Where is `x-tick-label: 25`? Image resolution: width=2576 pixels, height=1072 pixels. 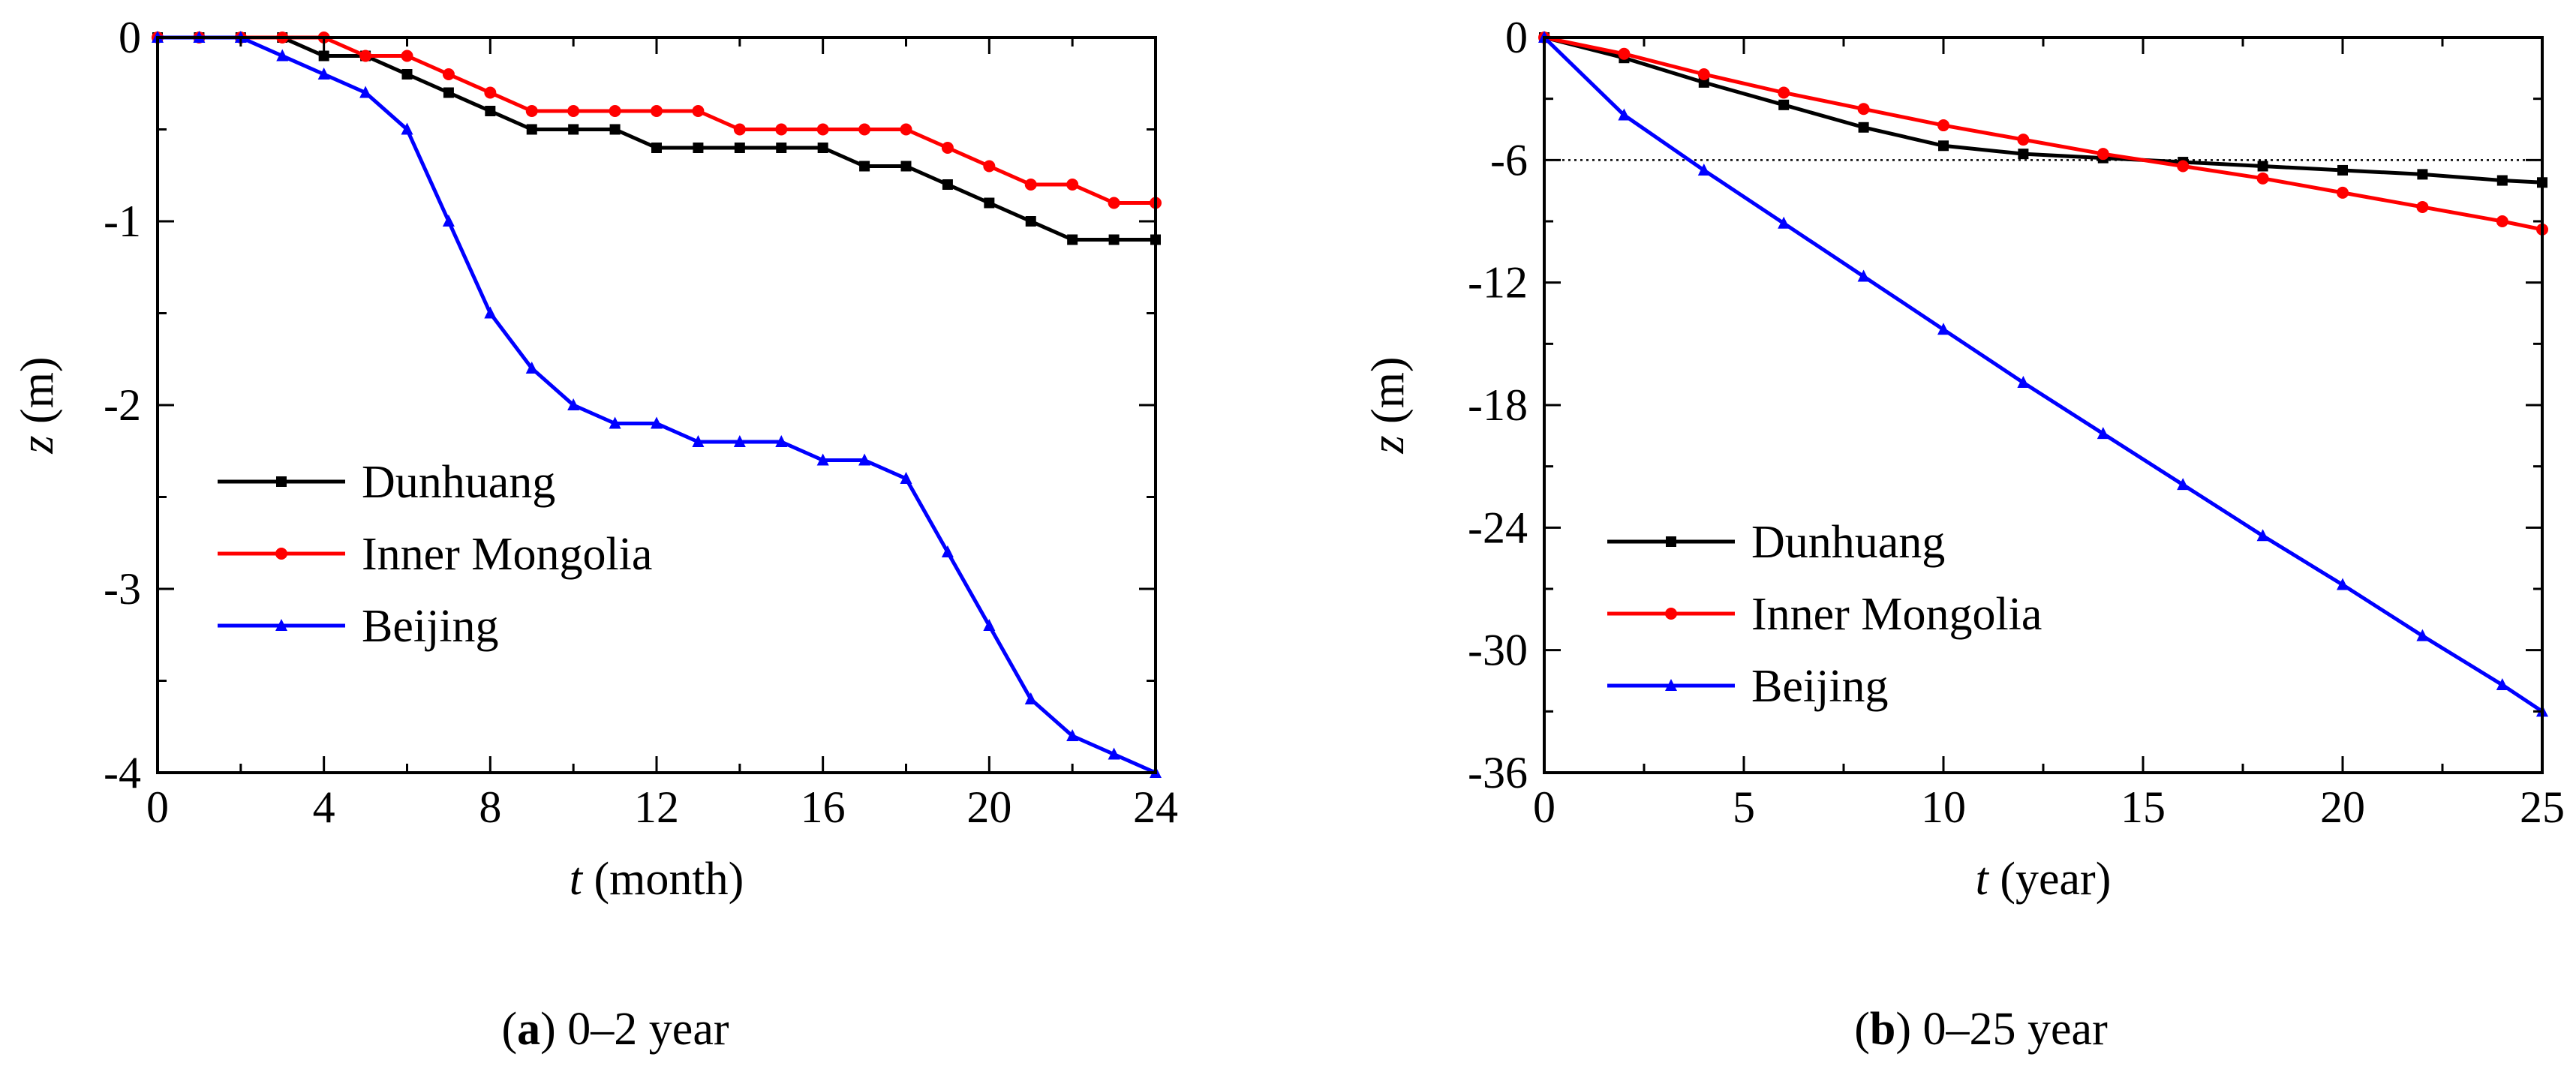 x-tick-label: 25 is located at coordinates (2542, 807).